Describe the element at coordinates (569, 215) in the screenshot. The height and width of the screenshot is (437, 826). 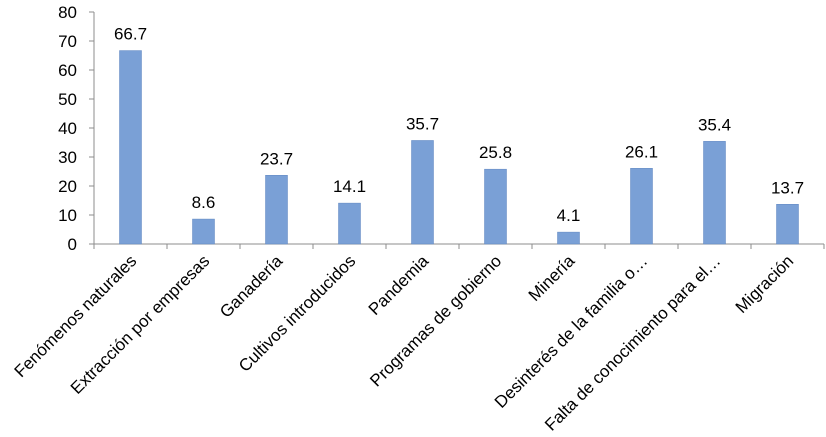
I see `data-label: 4.1` at that location.